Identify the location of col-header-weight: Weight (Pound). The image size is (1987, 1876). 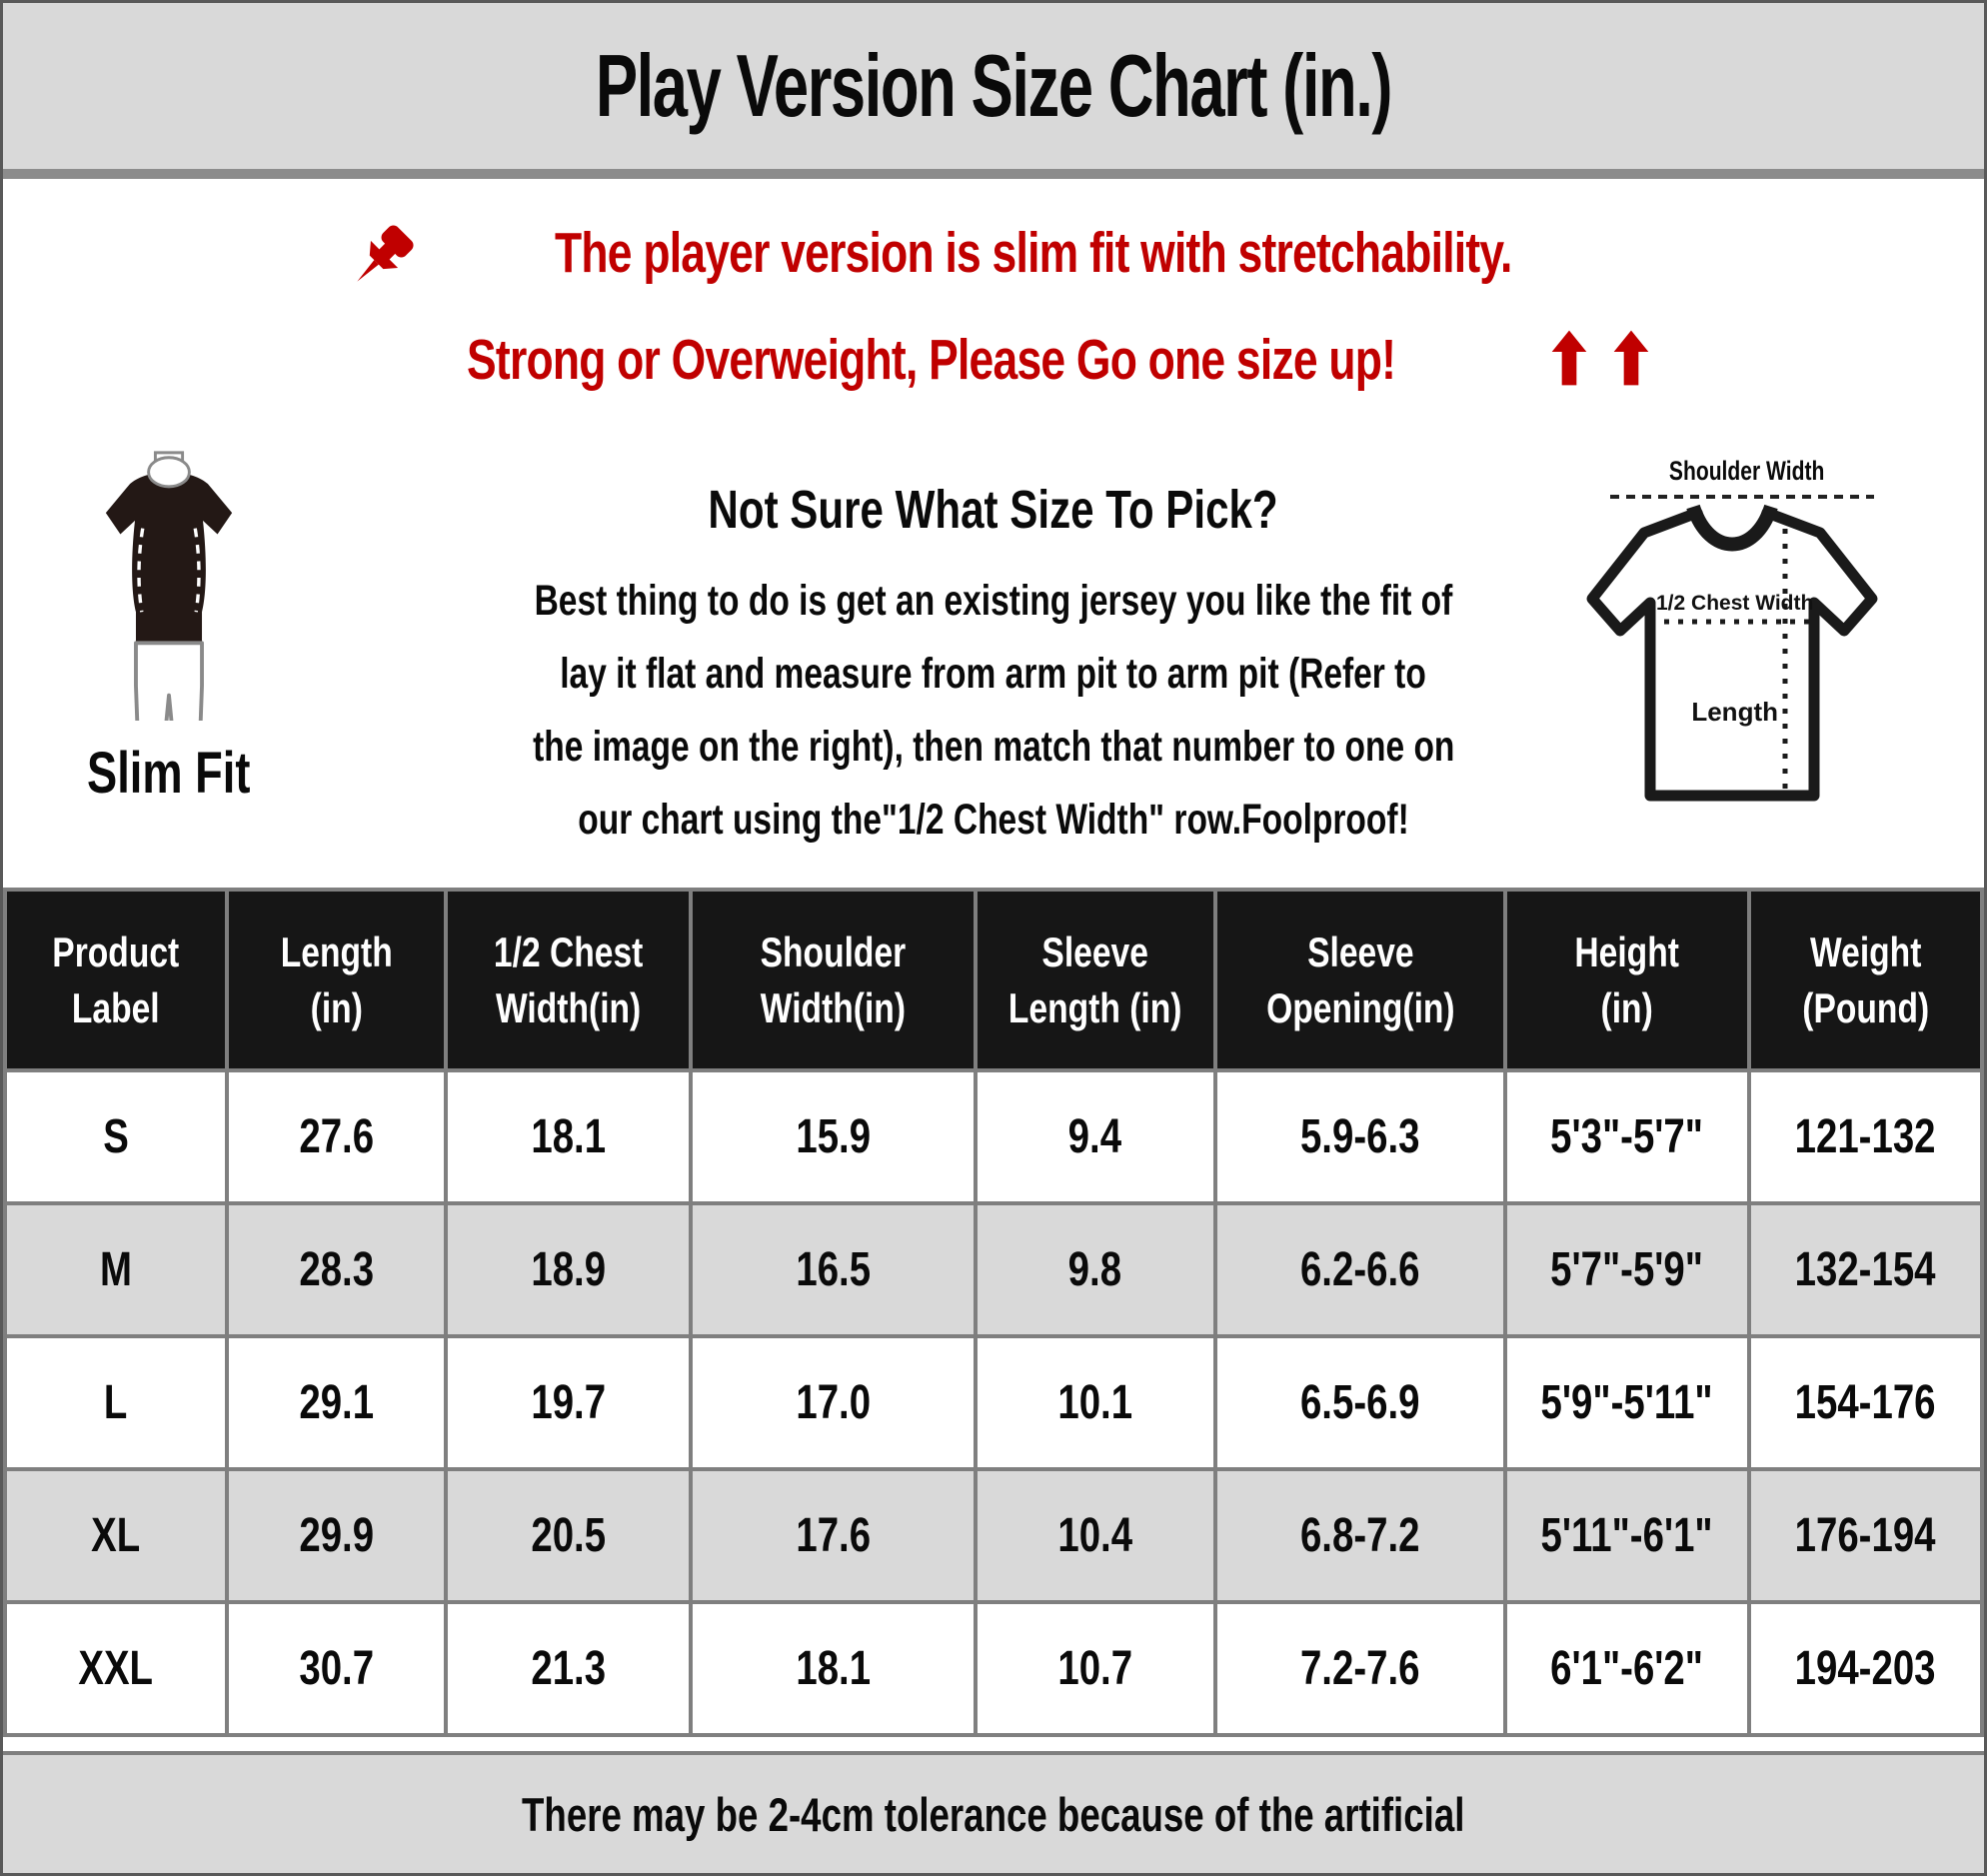
(1865, 980).